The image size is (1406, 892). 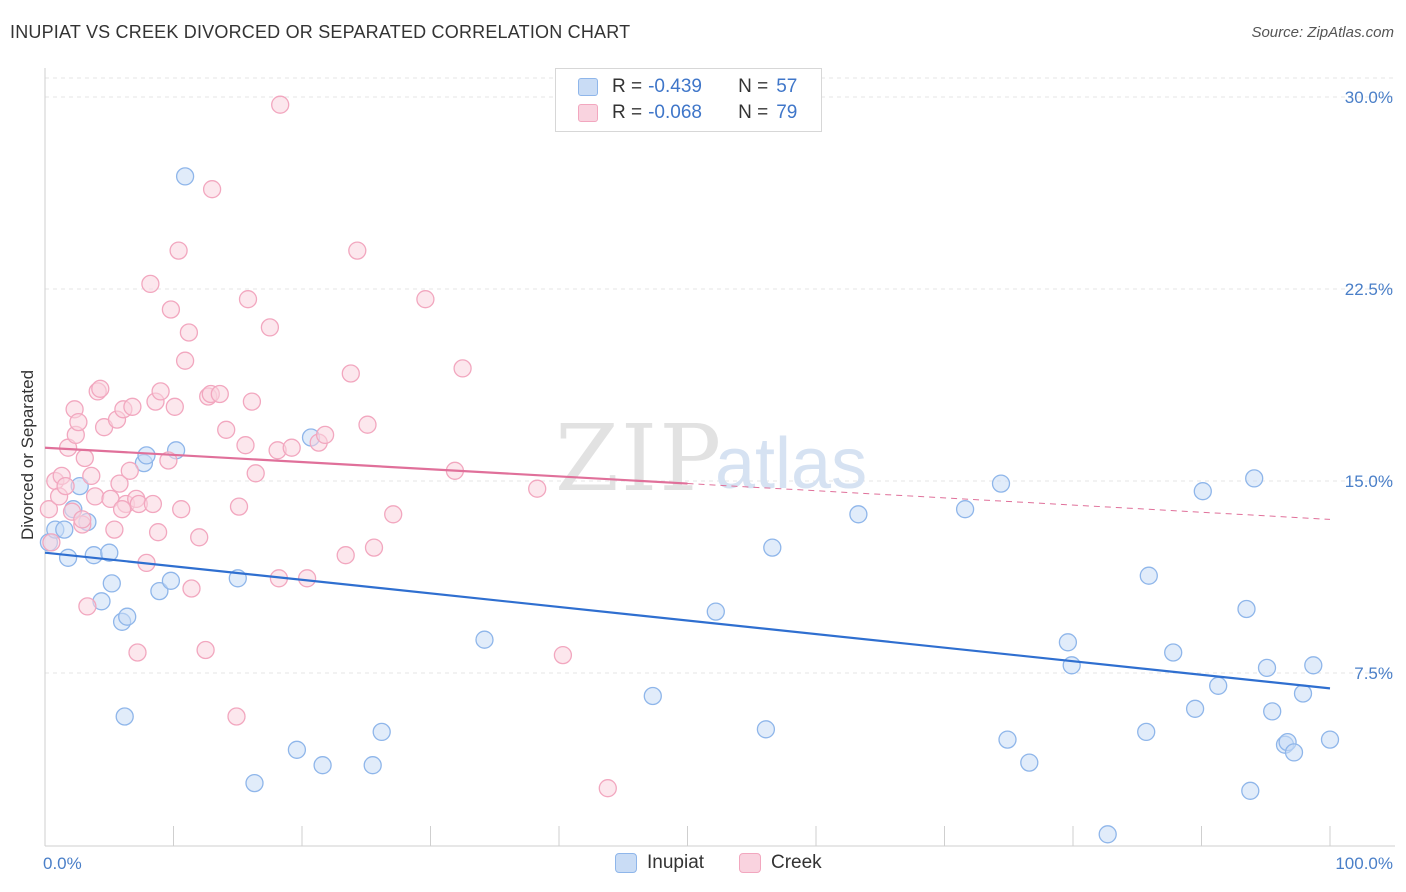 I want to click on correlation-legend: R = -0.439 N = 57 R = -0.068 N = 79, so click(x=688, y=100).